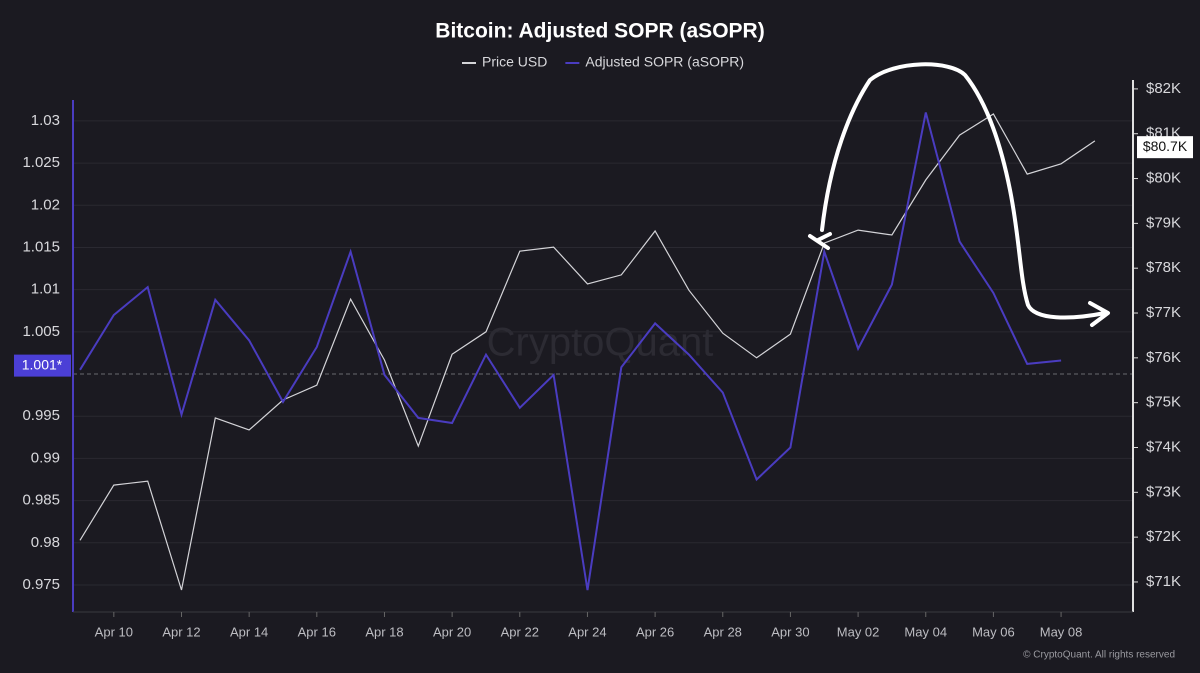  What do you see at coordinates (41, 246) in the screenshot?
I see `y-tick-label: 1.015` at bounding box center [41, 246].